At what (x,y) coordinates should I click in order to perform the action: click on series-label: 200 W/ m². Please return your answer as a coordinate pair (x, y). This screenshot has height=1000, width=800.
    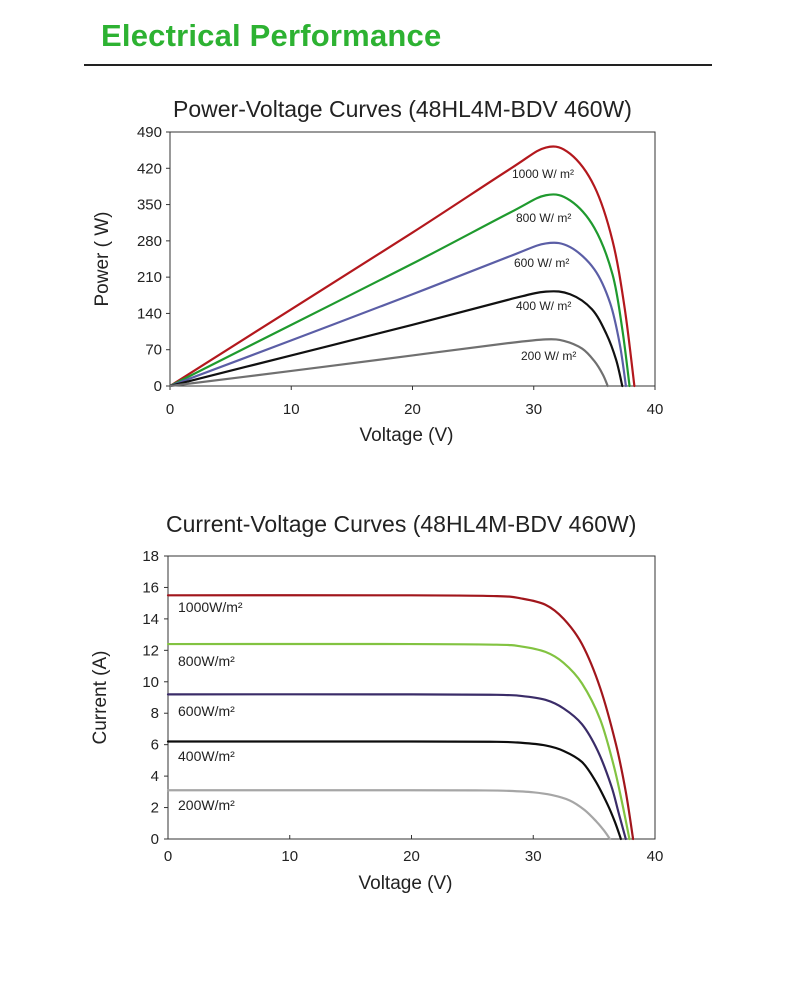
    Looking at the image, I should click on (548, 356).